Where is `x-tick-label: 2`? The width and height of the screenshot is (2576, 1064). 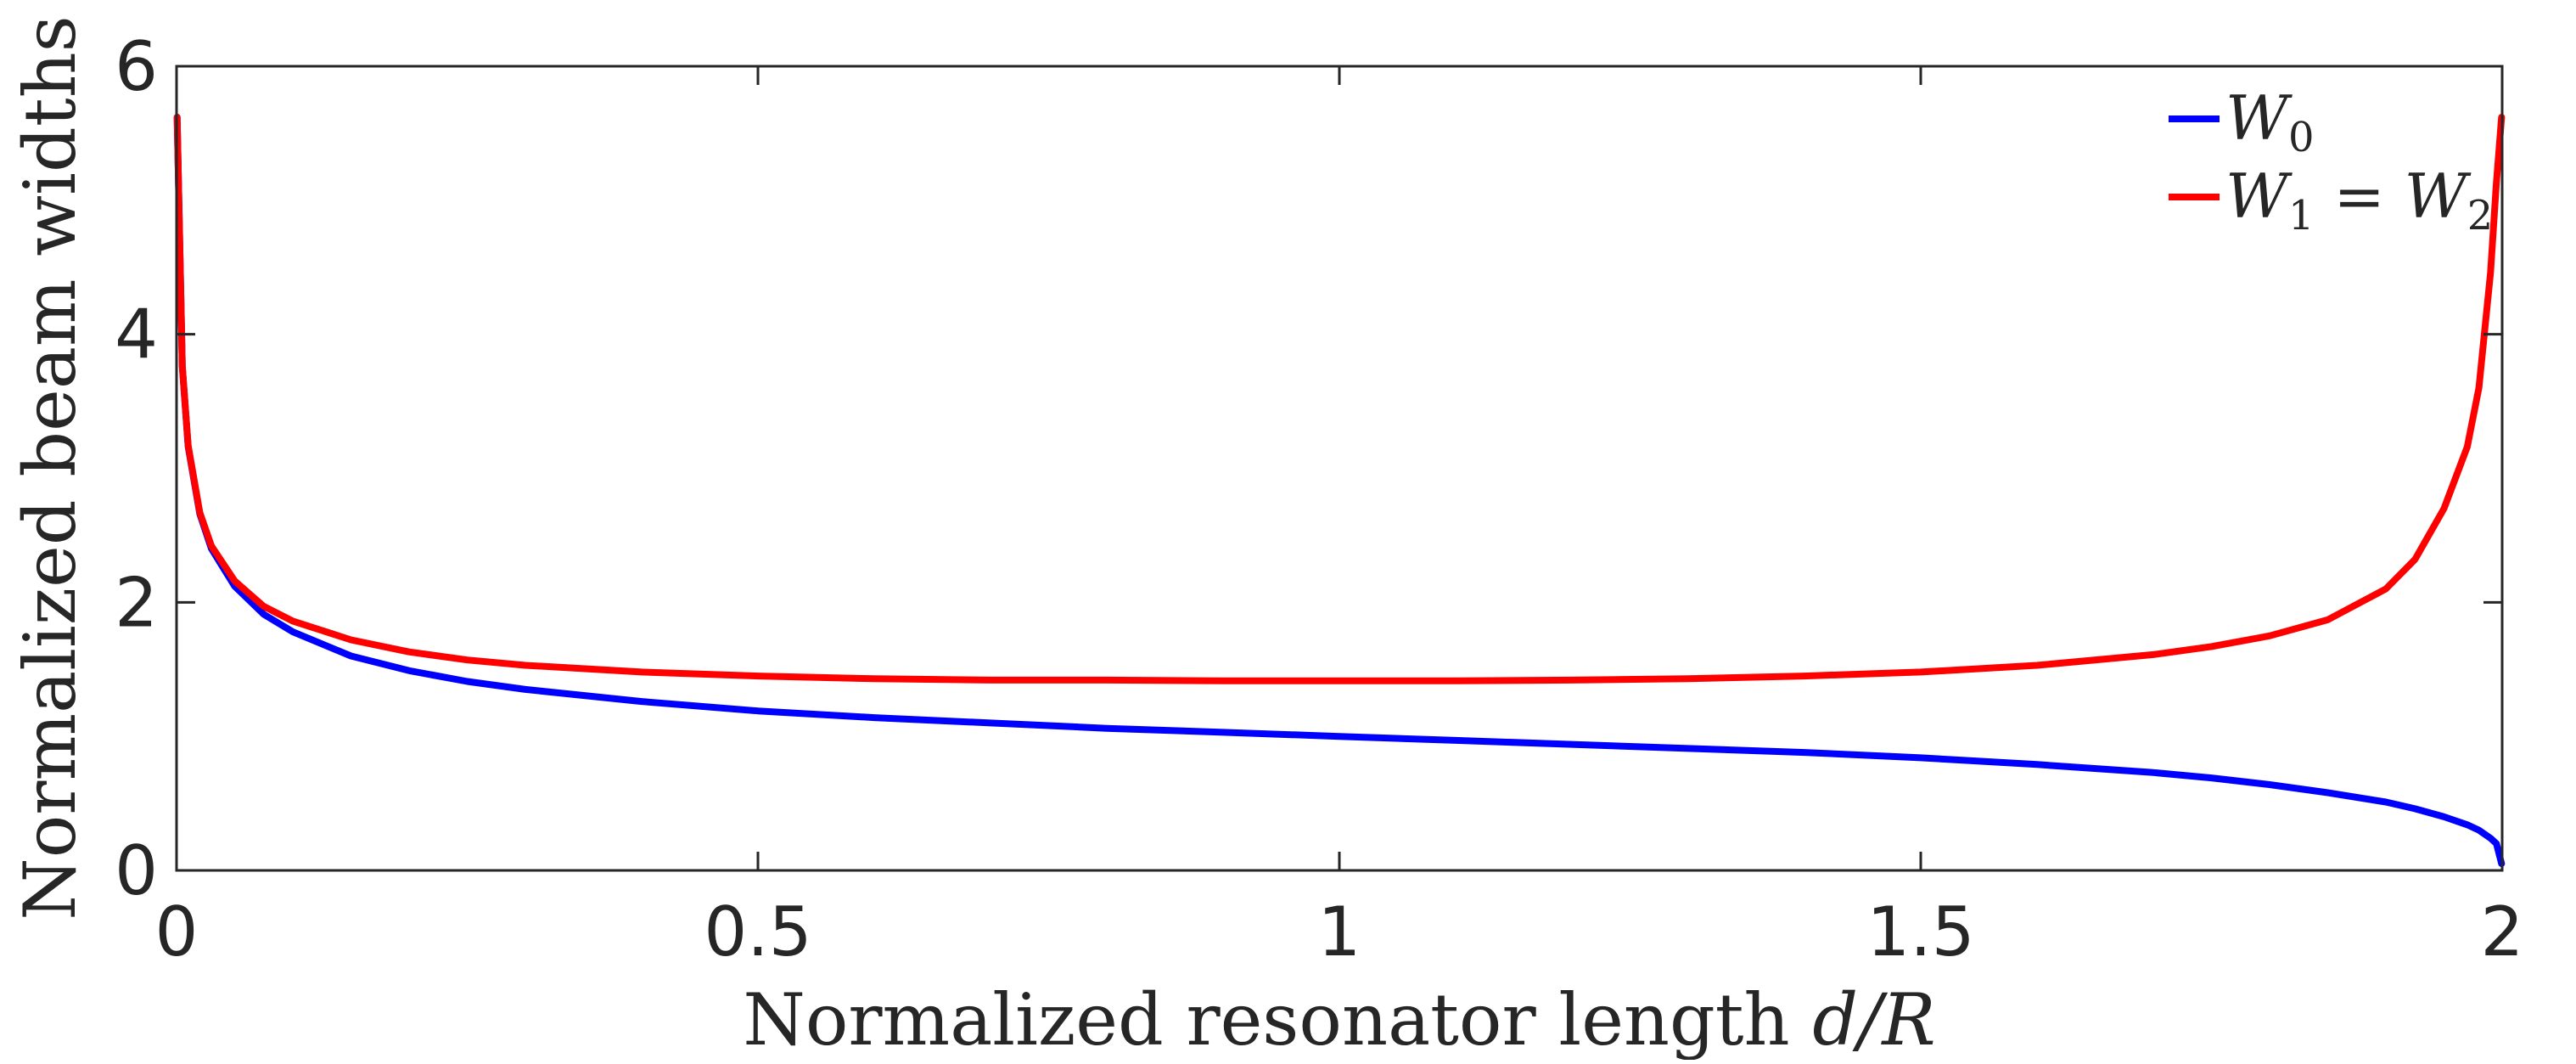
x-tick-label: 2 is located at coordinates (2502, 931).